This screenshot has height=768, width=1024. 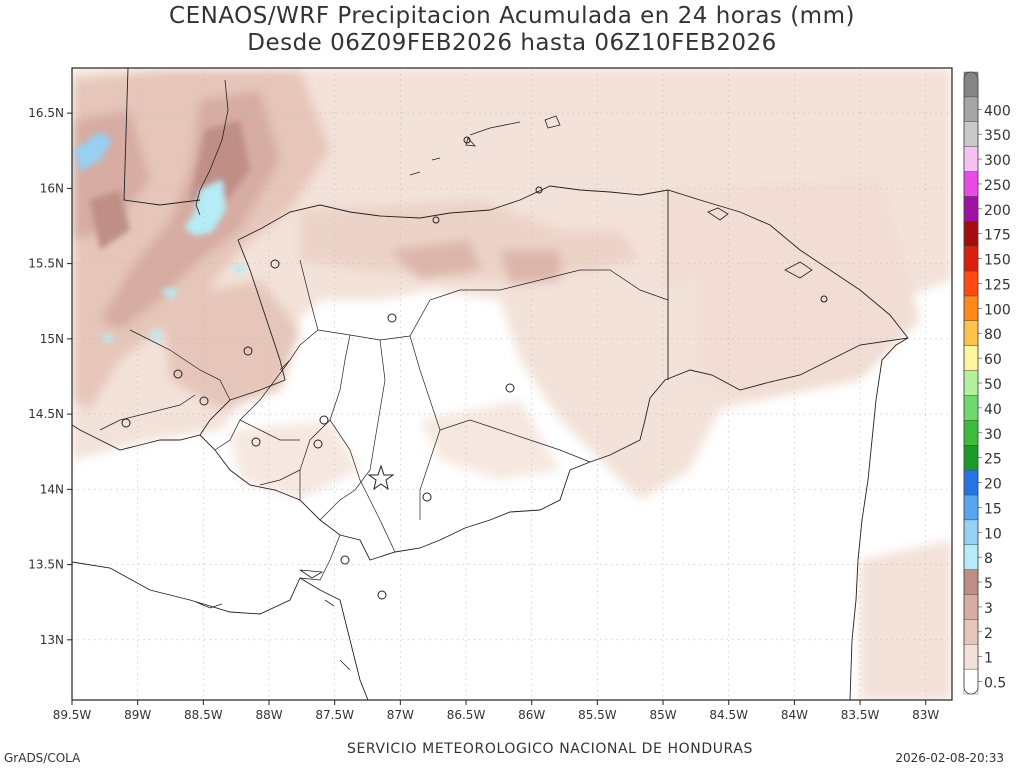 I want to click on x-tick-label: 88.5W, so click(x=203, y=715).